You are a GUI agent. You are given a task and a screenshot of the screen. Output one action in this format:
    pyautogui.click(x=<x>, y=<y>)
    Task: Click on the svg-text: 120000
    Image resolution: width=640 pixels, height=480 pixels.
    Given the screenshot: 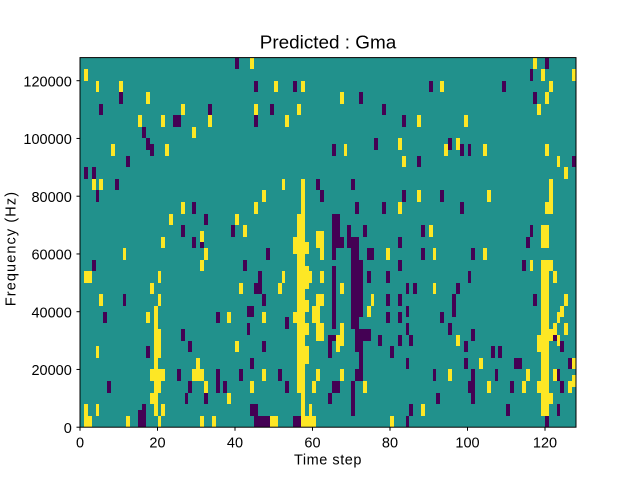 What is the action you would take?
    pyautogui.click(x=47, y=82)
    